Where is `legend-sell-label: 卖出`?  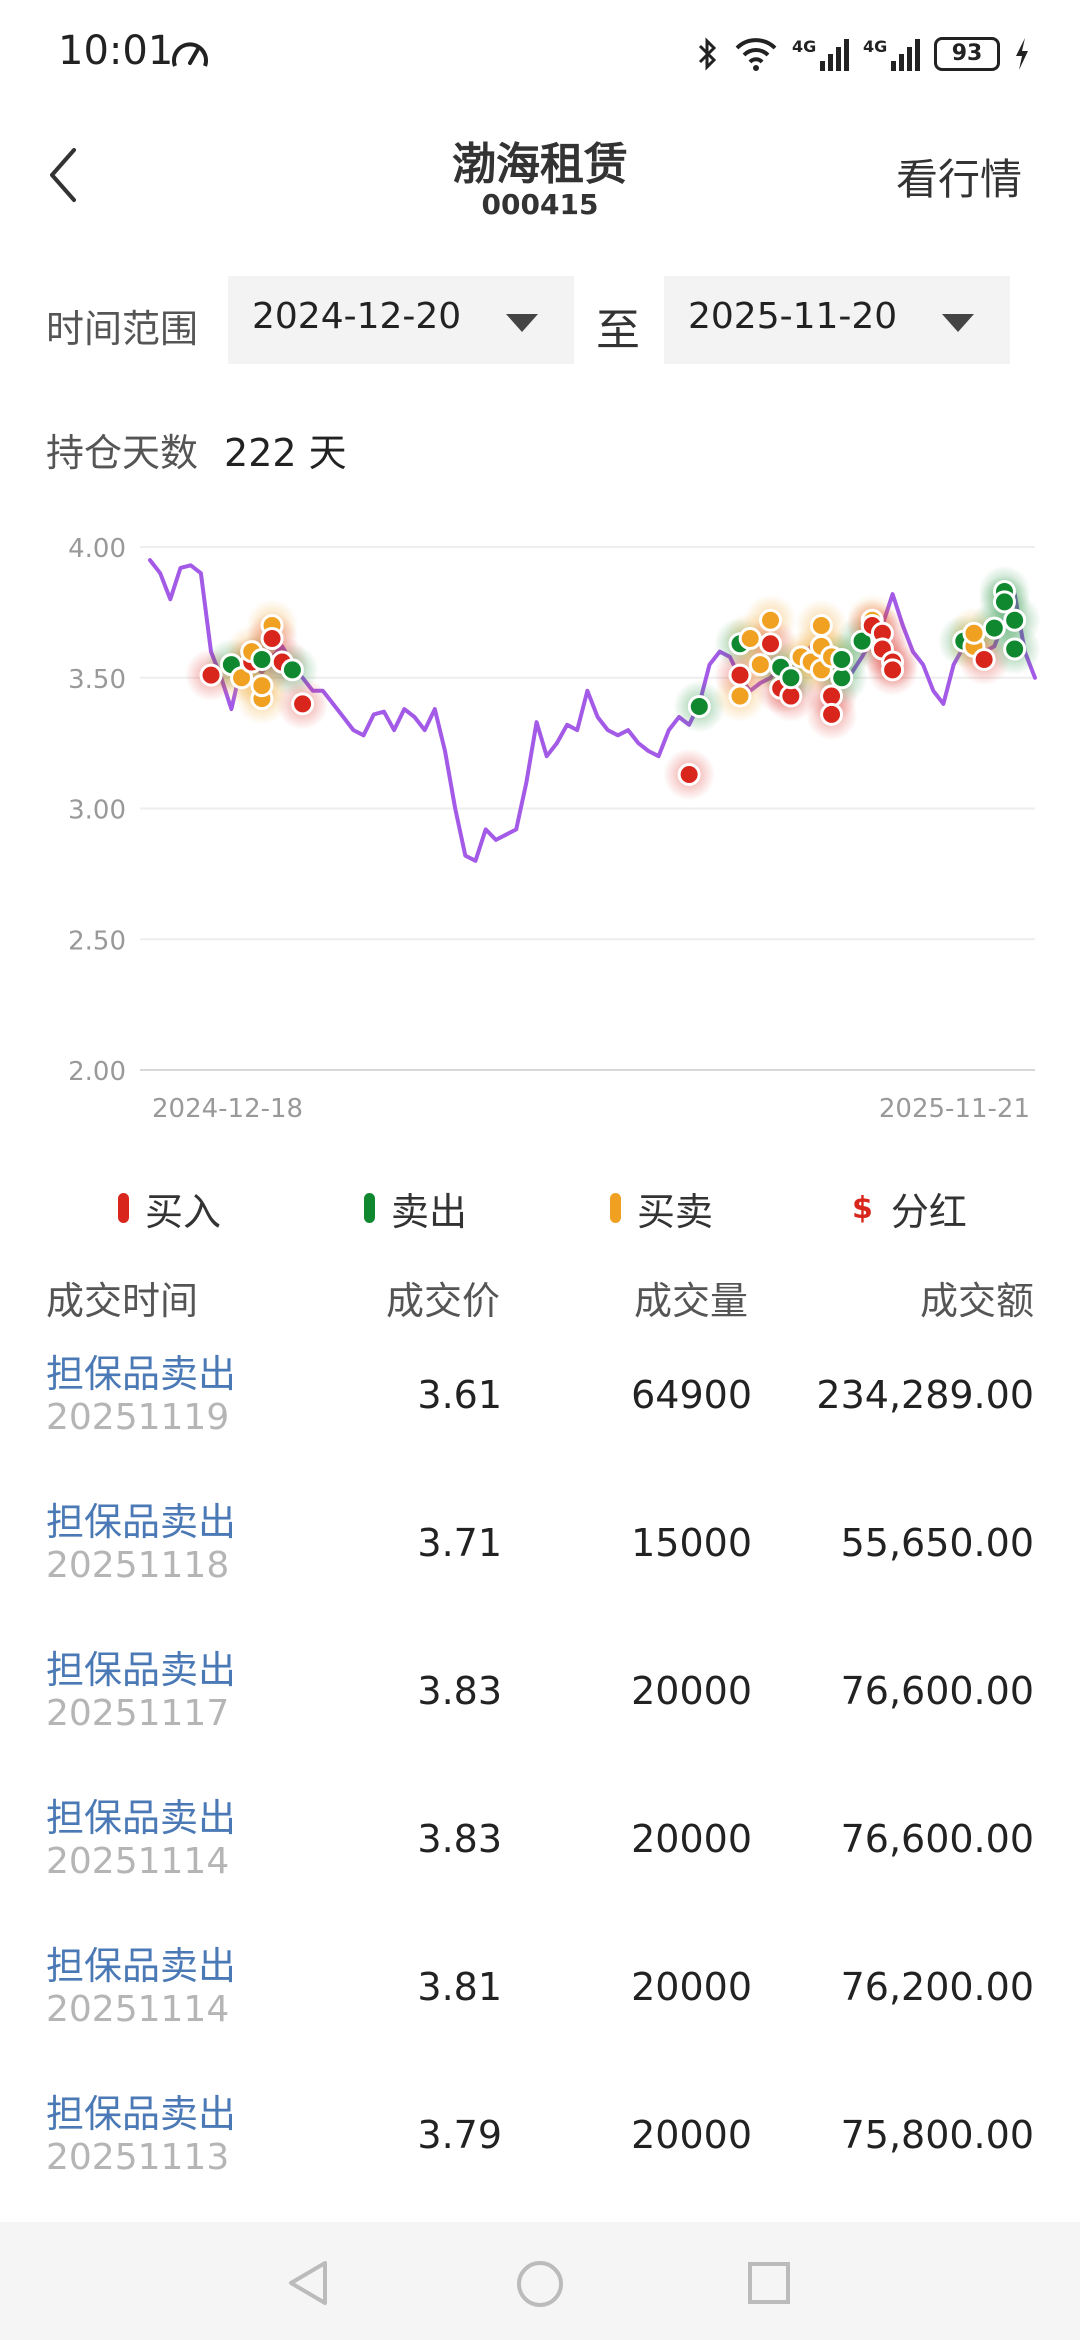
legend-sell-label: 卖出 is located at coordinates (429, 1211).